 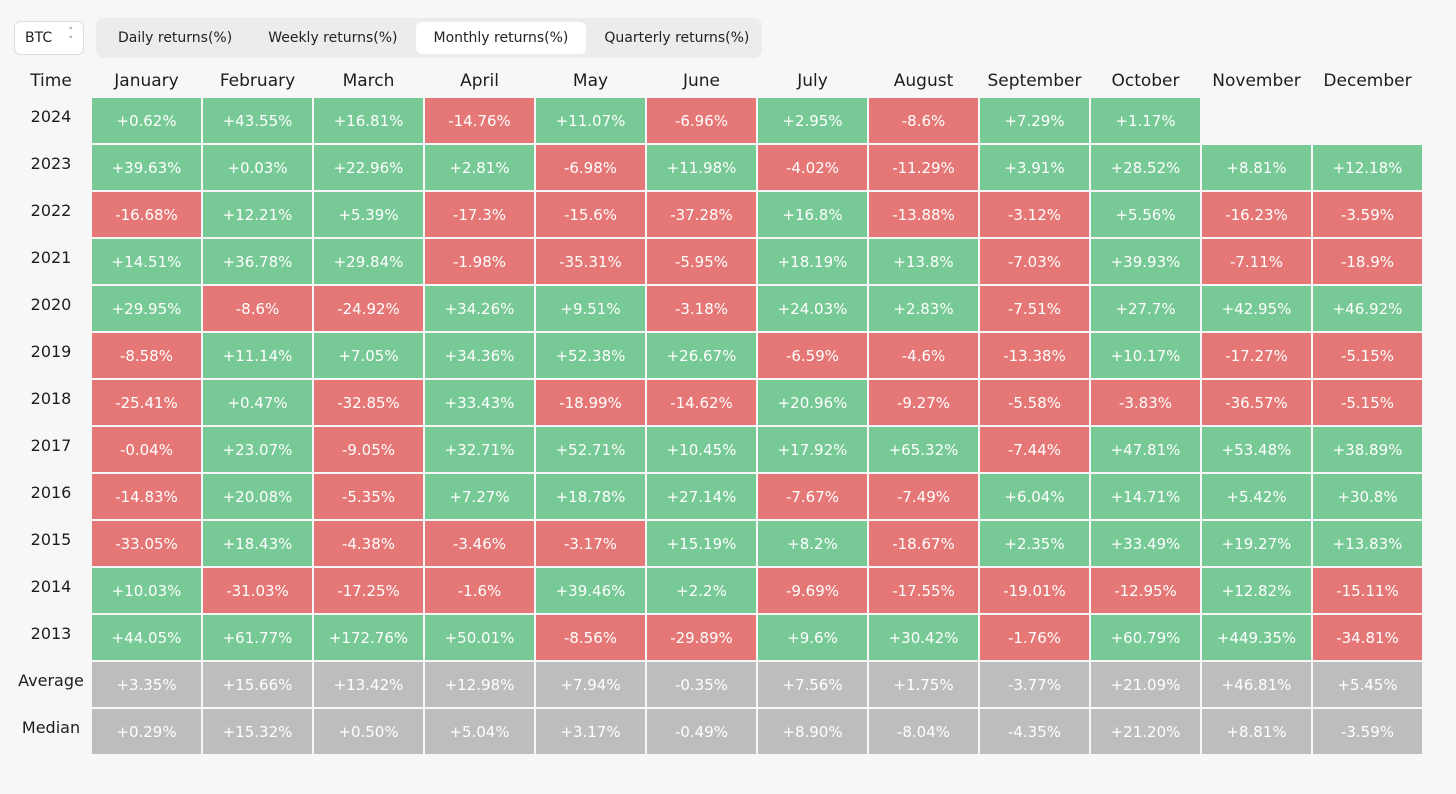 I want to click on heatmap-cell: +9.6%, so click(x=812, y=637).